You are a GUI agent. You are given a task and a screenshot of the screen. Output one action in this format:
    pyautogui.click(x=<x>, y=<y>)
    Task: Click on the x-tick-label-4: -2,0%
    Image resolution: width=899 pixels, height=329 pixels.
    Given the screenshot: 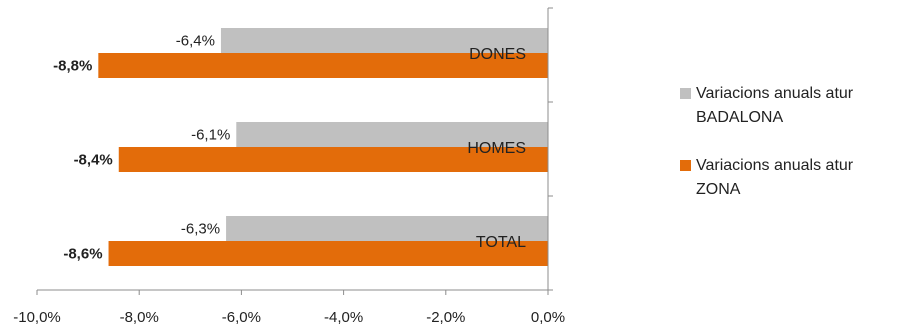 What is the action you would take?
    pyautogui.click(x=445, y=317)
    